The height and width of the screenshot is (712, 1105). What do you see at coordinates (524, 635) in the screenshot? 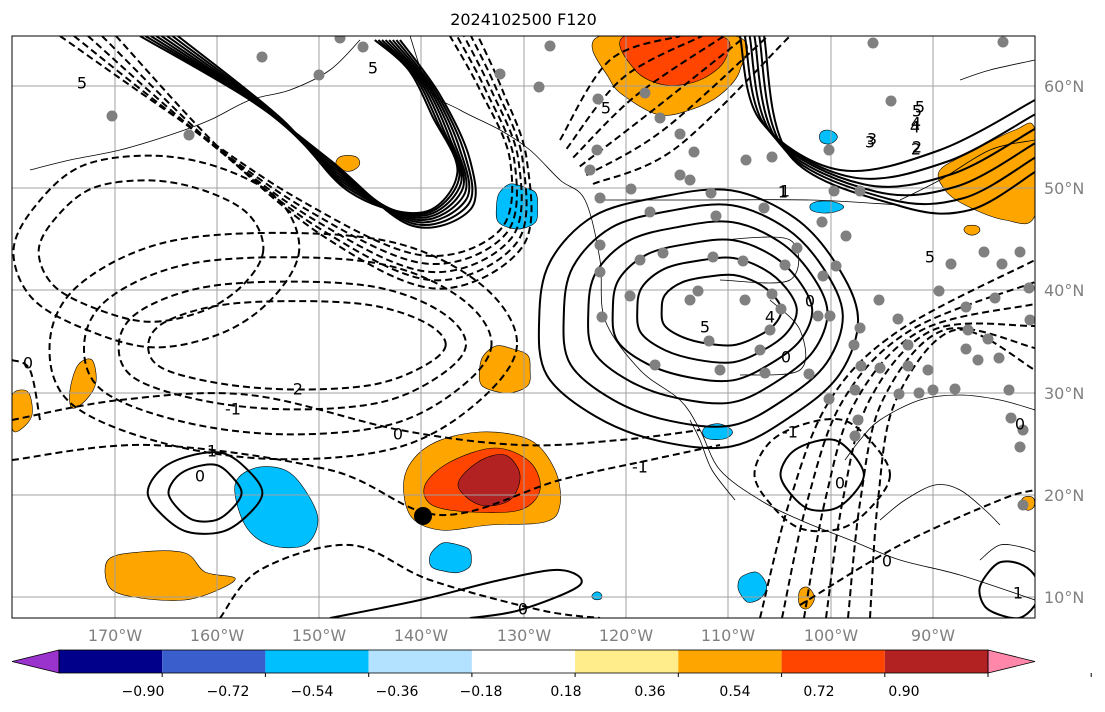
I see `lon-label-130w: 130°W` at bounding box center [524, 635].